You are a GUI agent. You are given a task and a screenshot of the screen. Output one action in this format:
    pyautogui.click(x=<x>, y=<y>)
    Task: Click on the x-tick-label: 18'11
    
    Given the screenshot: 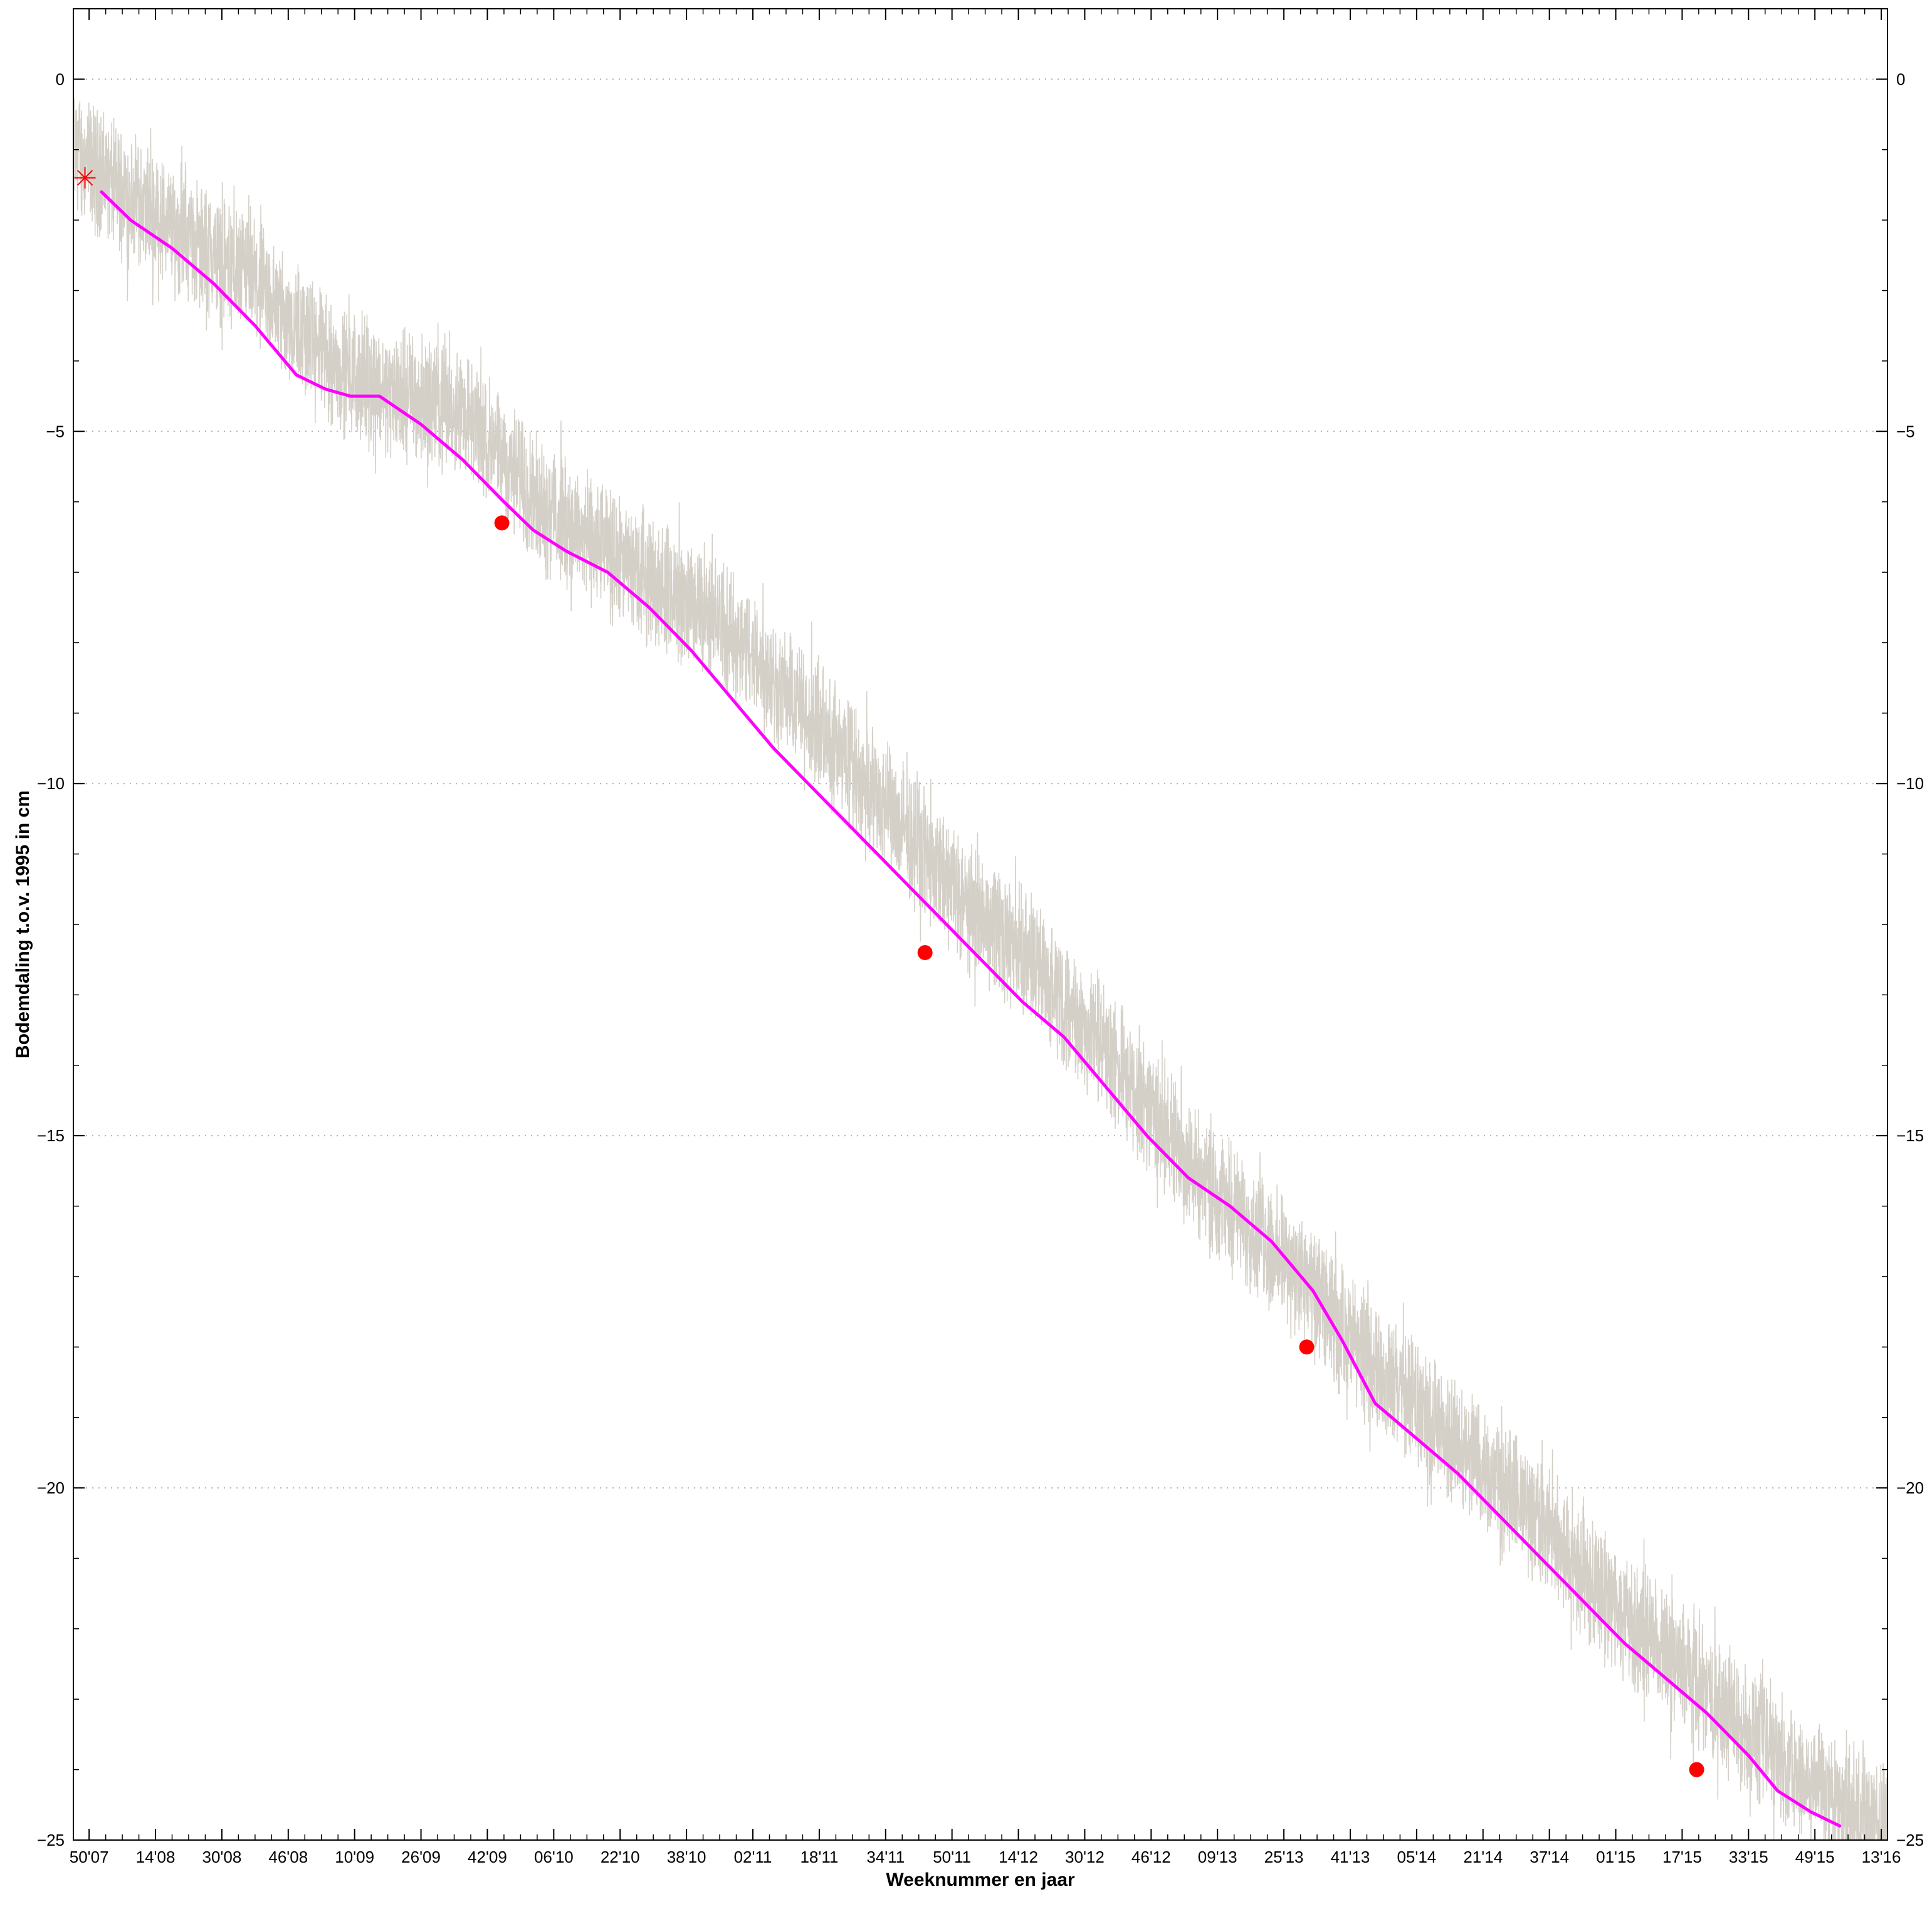 What is the action you would take?
    pyautogui.click(x=819, y=1857)
    